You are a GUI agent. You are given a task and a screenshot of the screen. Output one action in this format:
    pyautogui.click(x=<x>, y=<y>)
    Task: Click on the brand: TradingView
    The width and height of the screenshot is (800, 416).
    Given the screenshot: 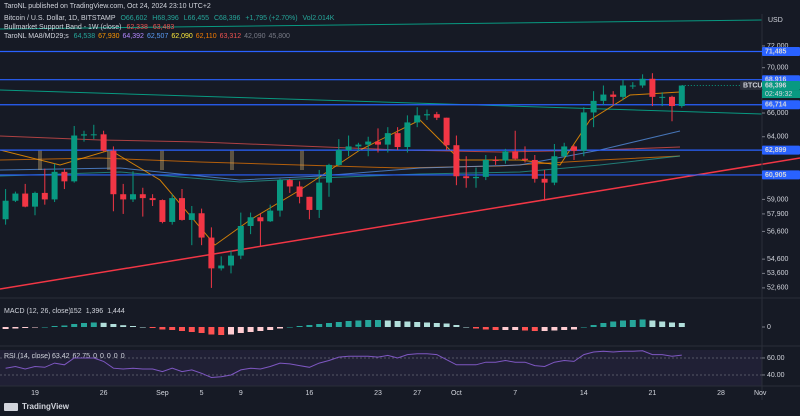 What is the action you would take?
    pyautogui.click(x=46, y=406)
    